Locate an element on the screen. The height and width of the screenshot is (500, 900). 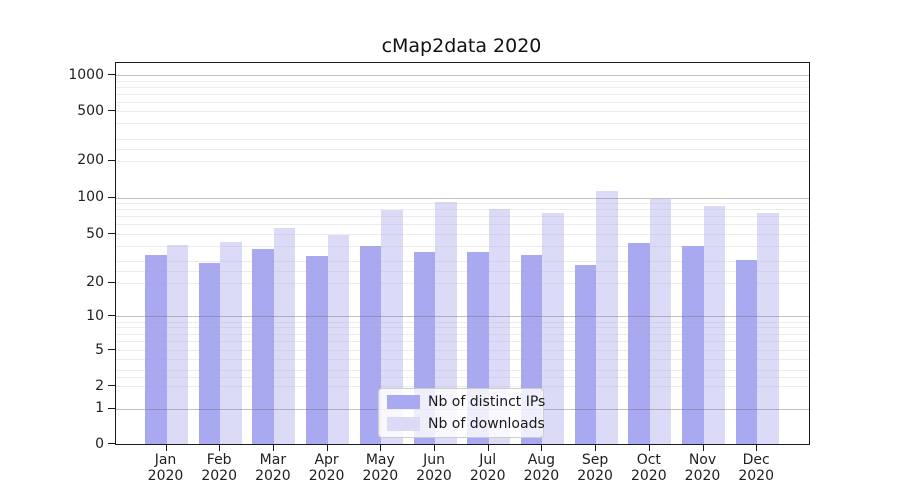
x-axis-tick-label: Jul 2020 is located at coordinates (487, 468).